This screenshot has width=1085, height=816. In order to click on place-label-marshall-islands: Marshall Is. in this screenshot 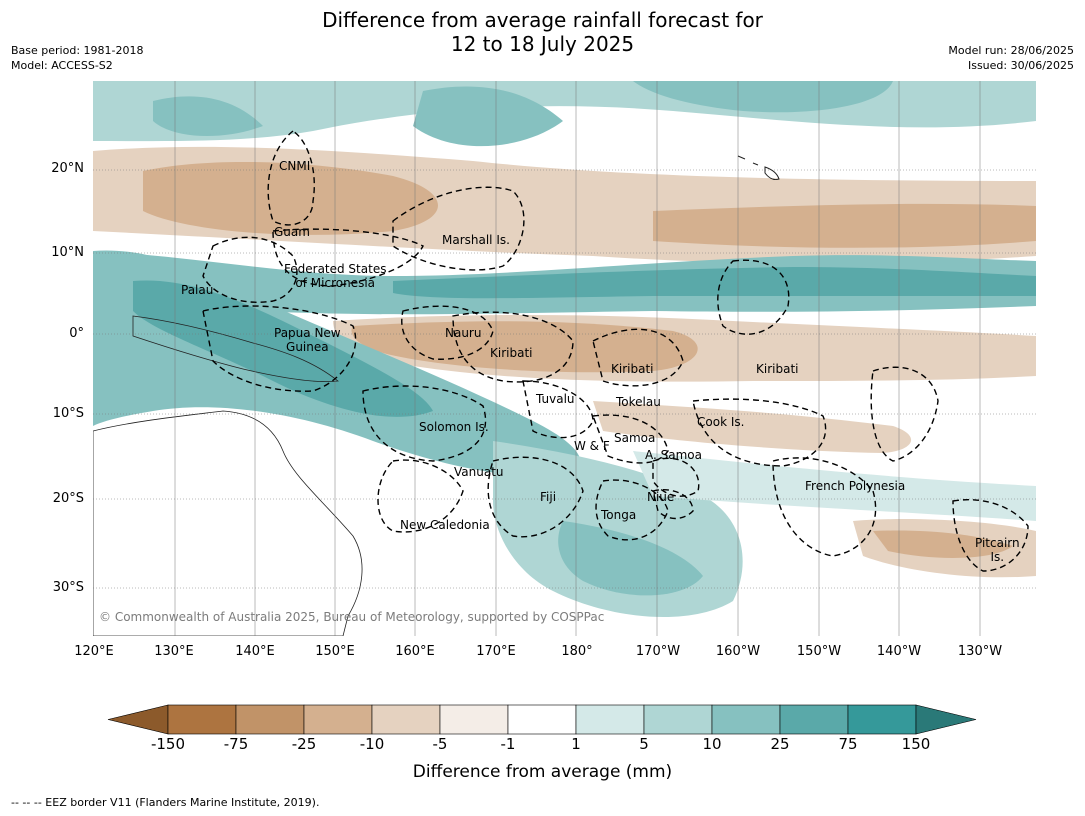, I will do `click(476, 240)`.